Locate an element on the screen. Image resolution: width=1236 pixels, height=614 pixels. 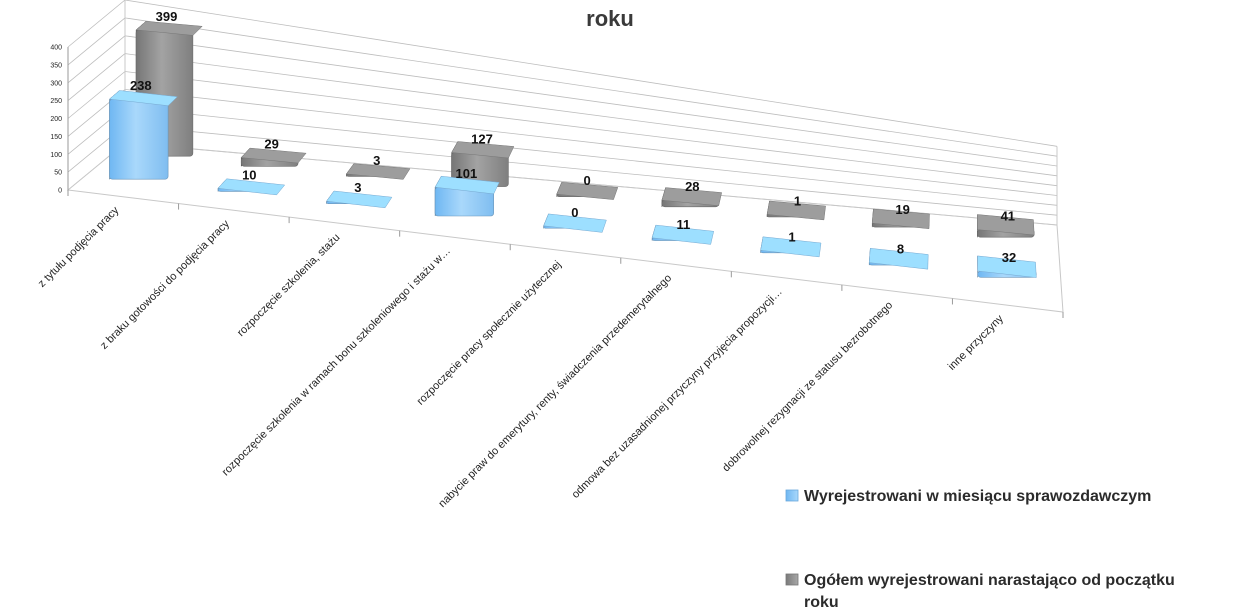
data-label-series-1-8: 32 is located at coordinates (1009, 257).